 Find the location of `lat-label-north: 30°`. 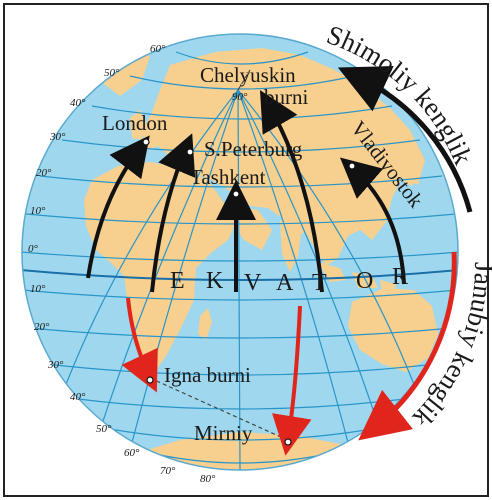

lat-label-north: 30° is located at coordinates (57, 137).